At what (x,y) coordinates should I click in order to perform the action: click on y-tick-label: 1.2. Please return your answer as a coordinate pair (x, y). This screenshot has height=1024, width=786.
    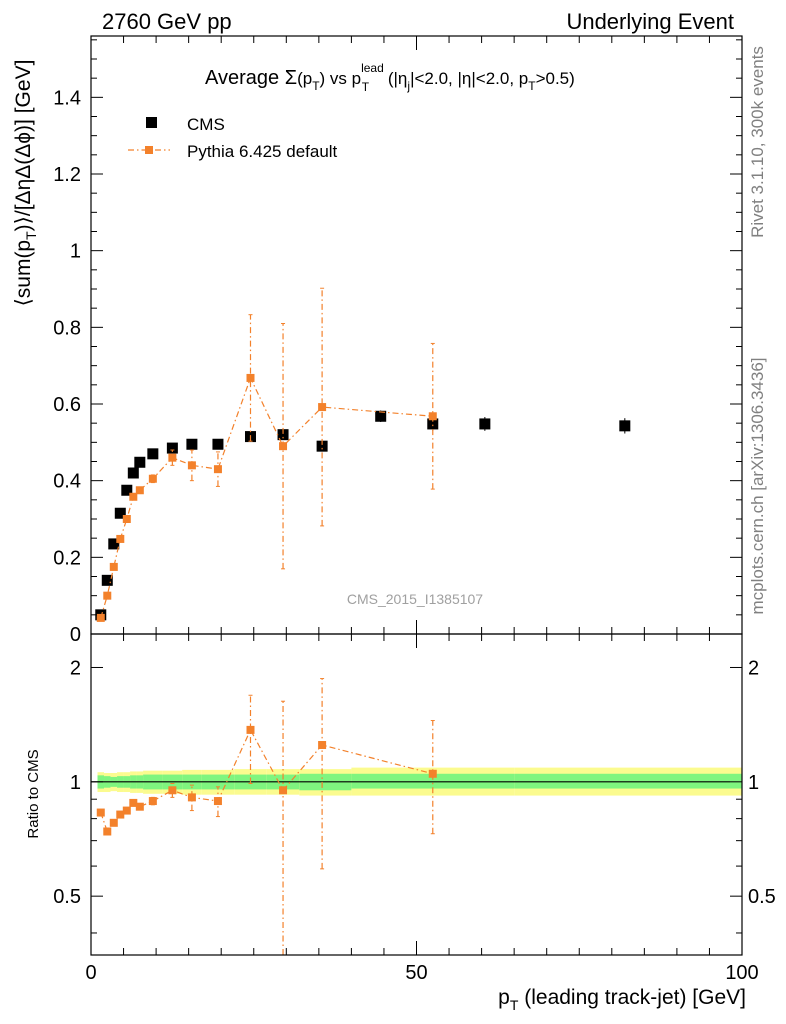
    Looking at the image, I should click on (67, 175).